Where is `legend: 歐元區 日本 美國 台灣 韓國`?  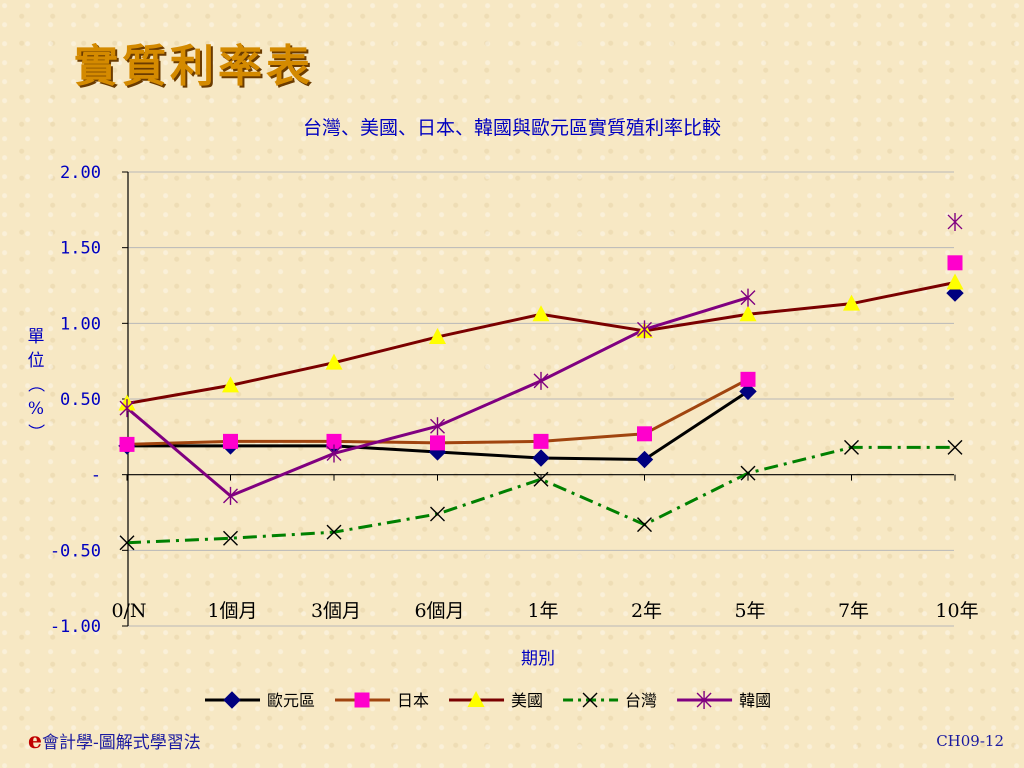 legend: 歐元區 日本 美國 台灣 韓國 is located at coordinates (488, 700).